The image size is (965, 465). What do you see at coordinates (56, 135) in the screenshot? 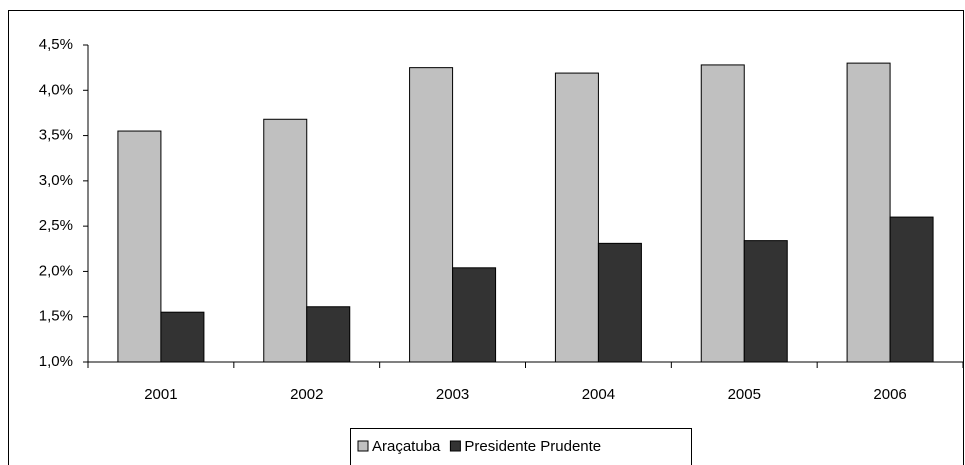
I see `y-tick-label: 3,5%` at bounding box center [56, 135].